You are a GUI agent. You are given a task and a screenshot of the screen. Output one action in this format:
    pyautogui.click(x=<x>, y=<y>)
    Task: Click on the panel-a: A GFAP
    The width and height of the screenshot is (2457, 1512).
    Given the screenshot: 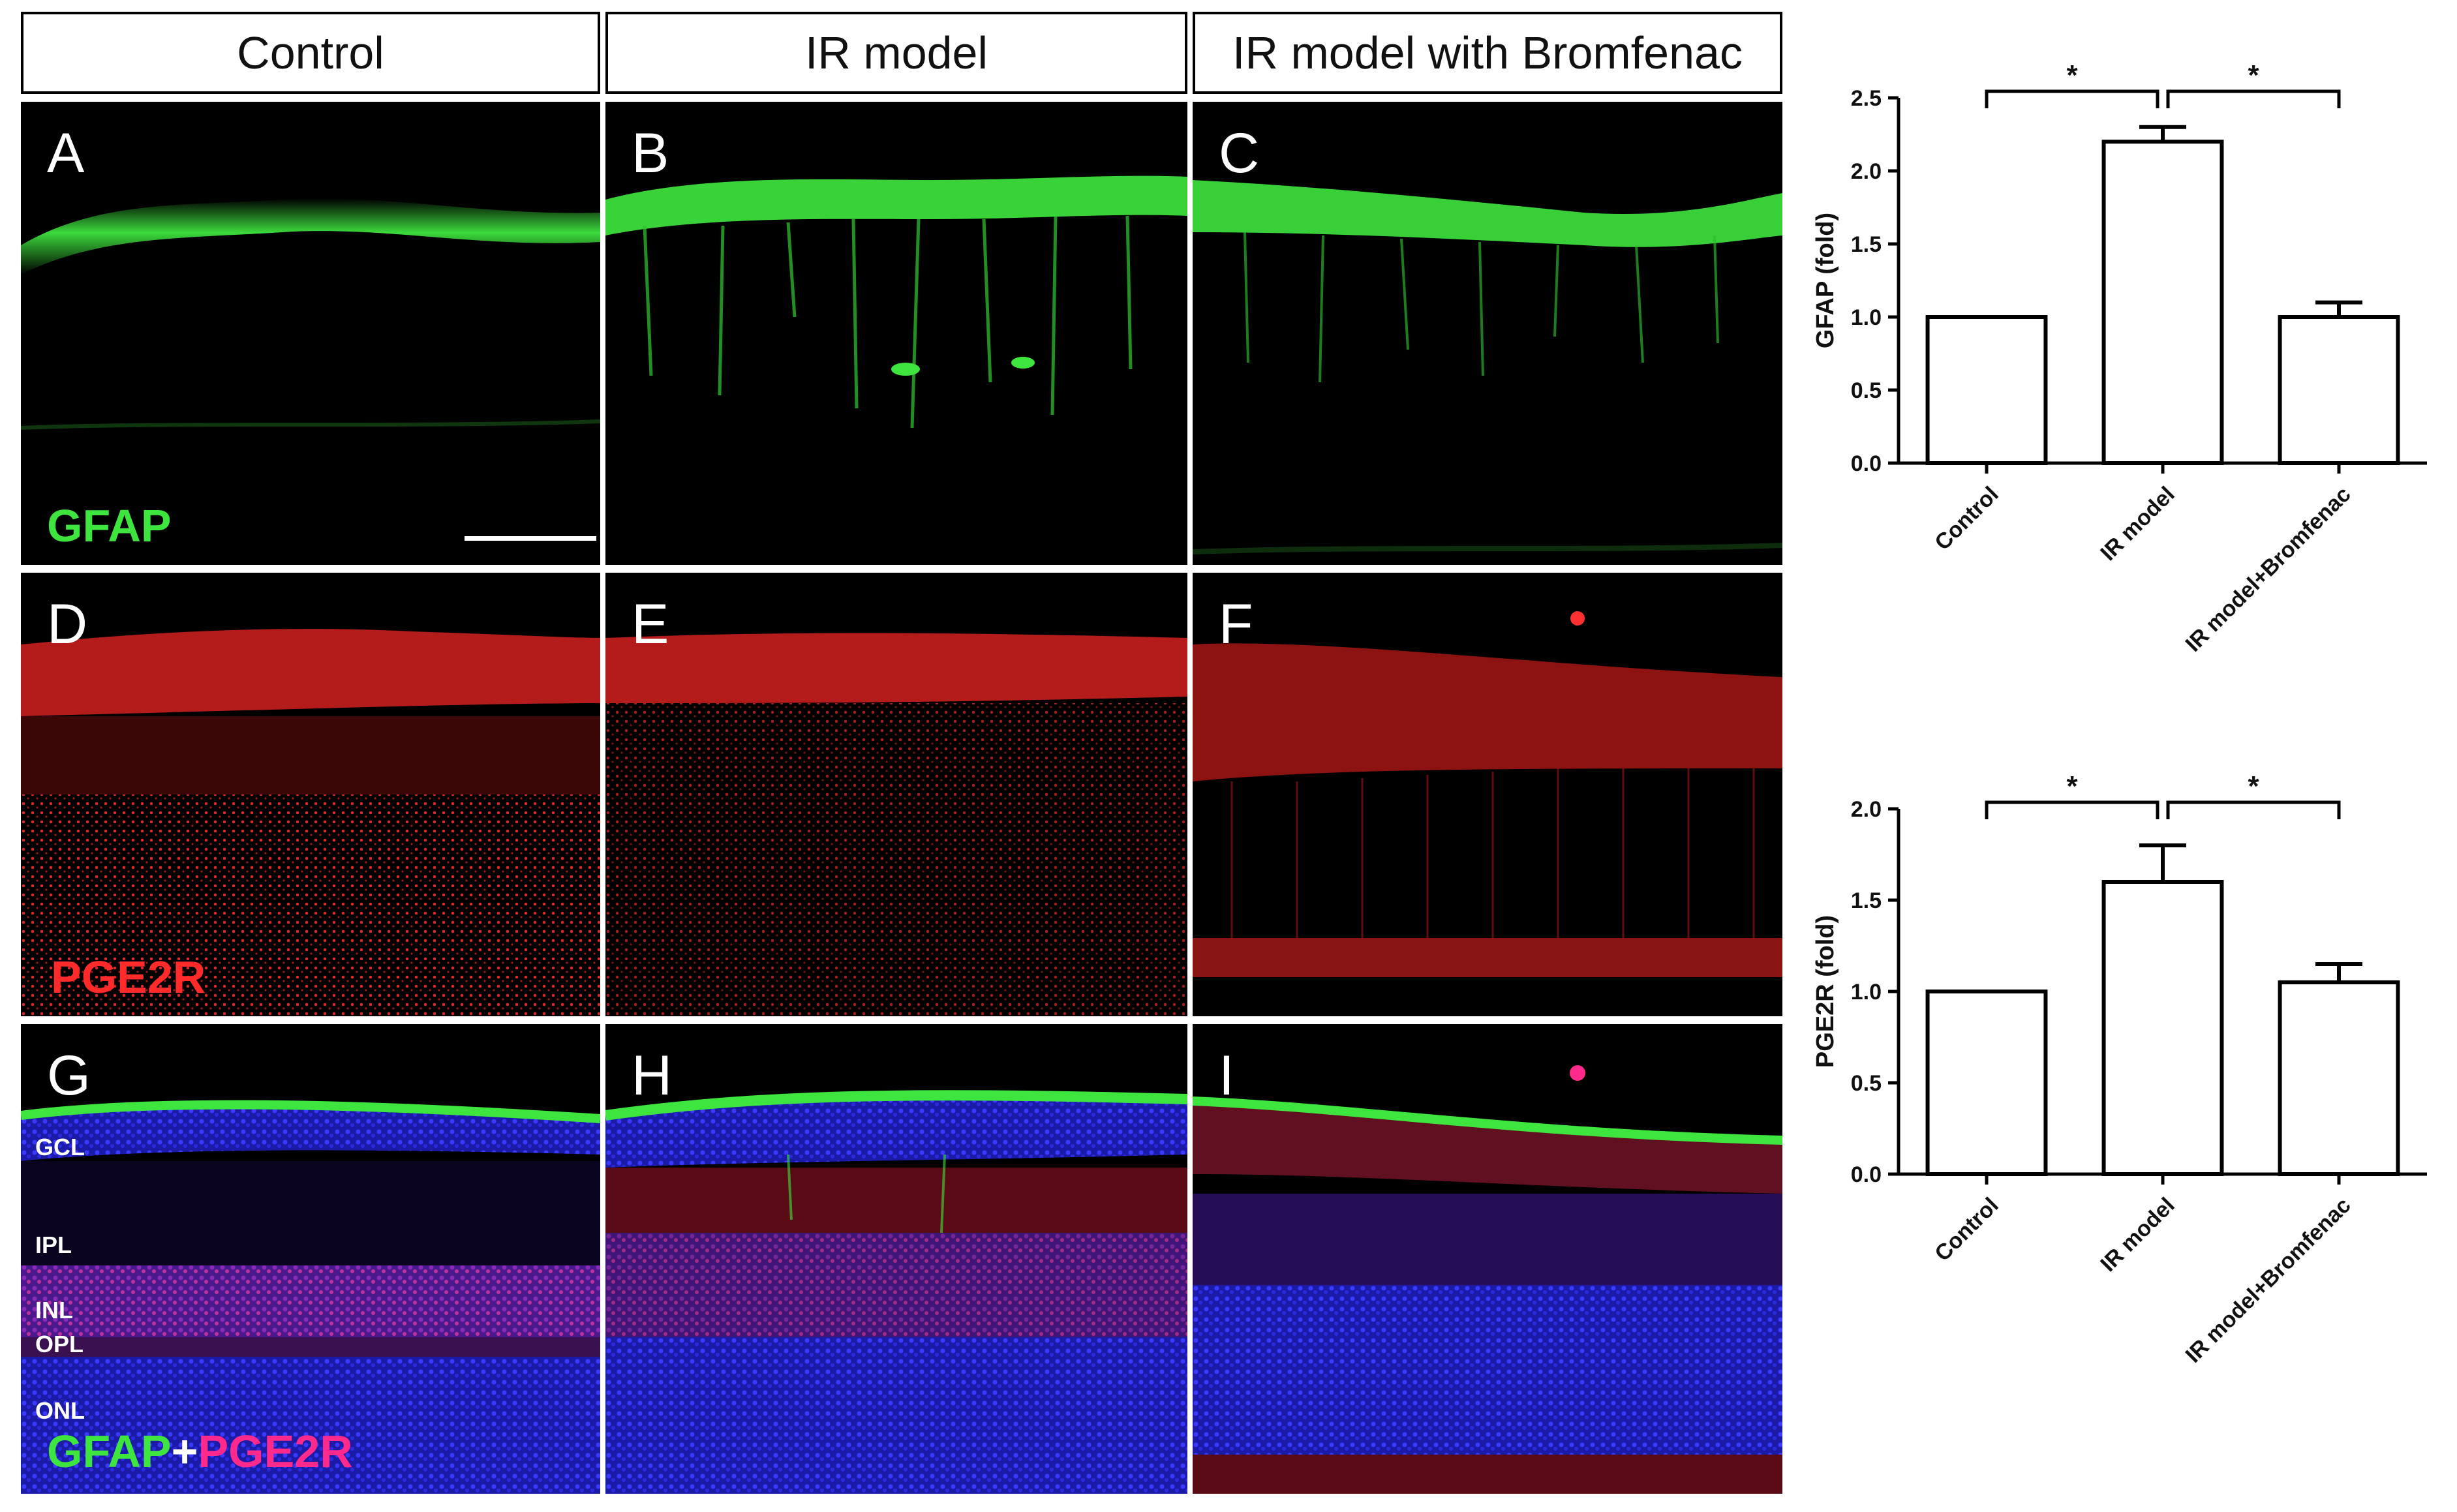 What is the action you would take?
    pyautogui.click(x=310, y=333)
    